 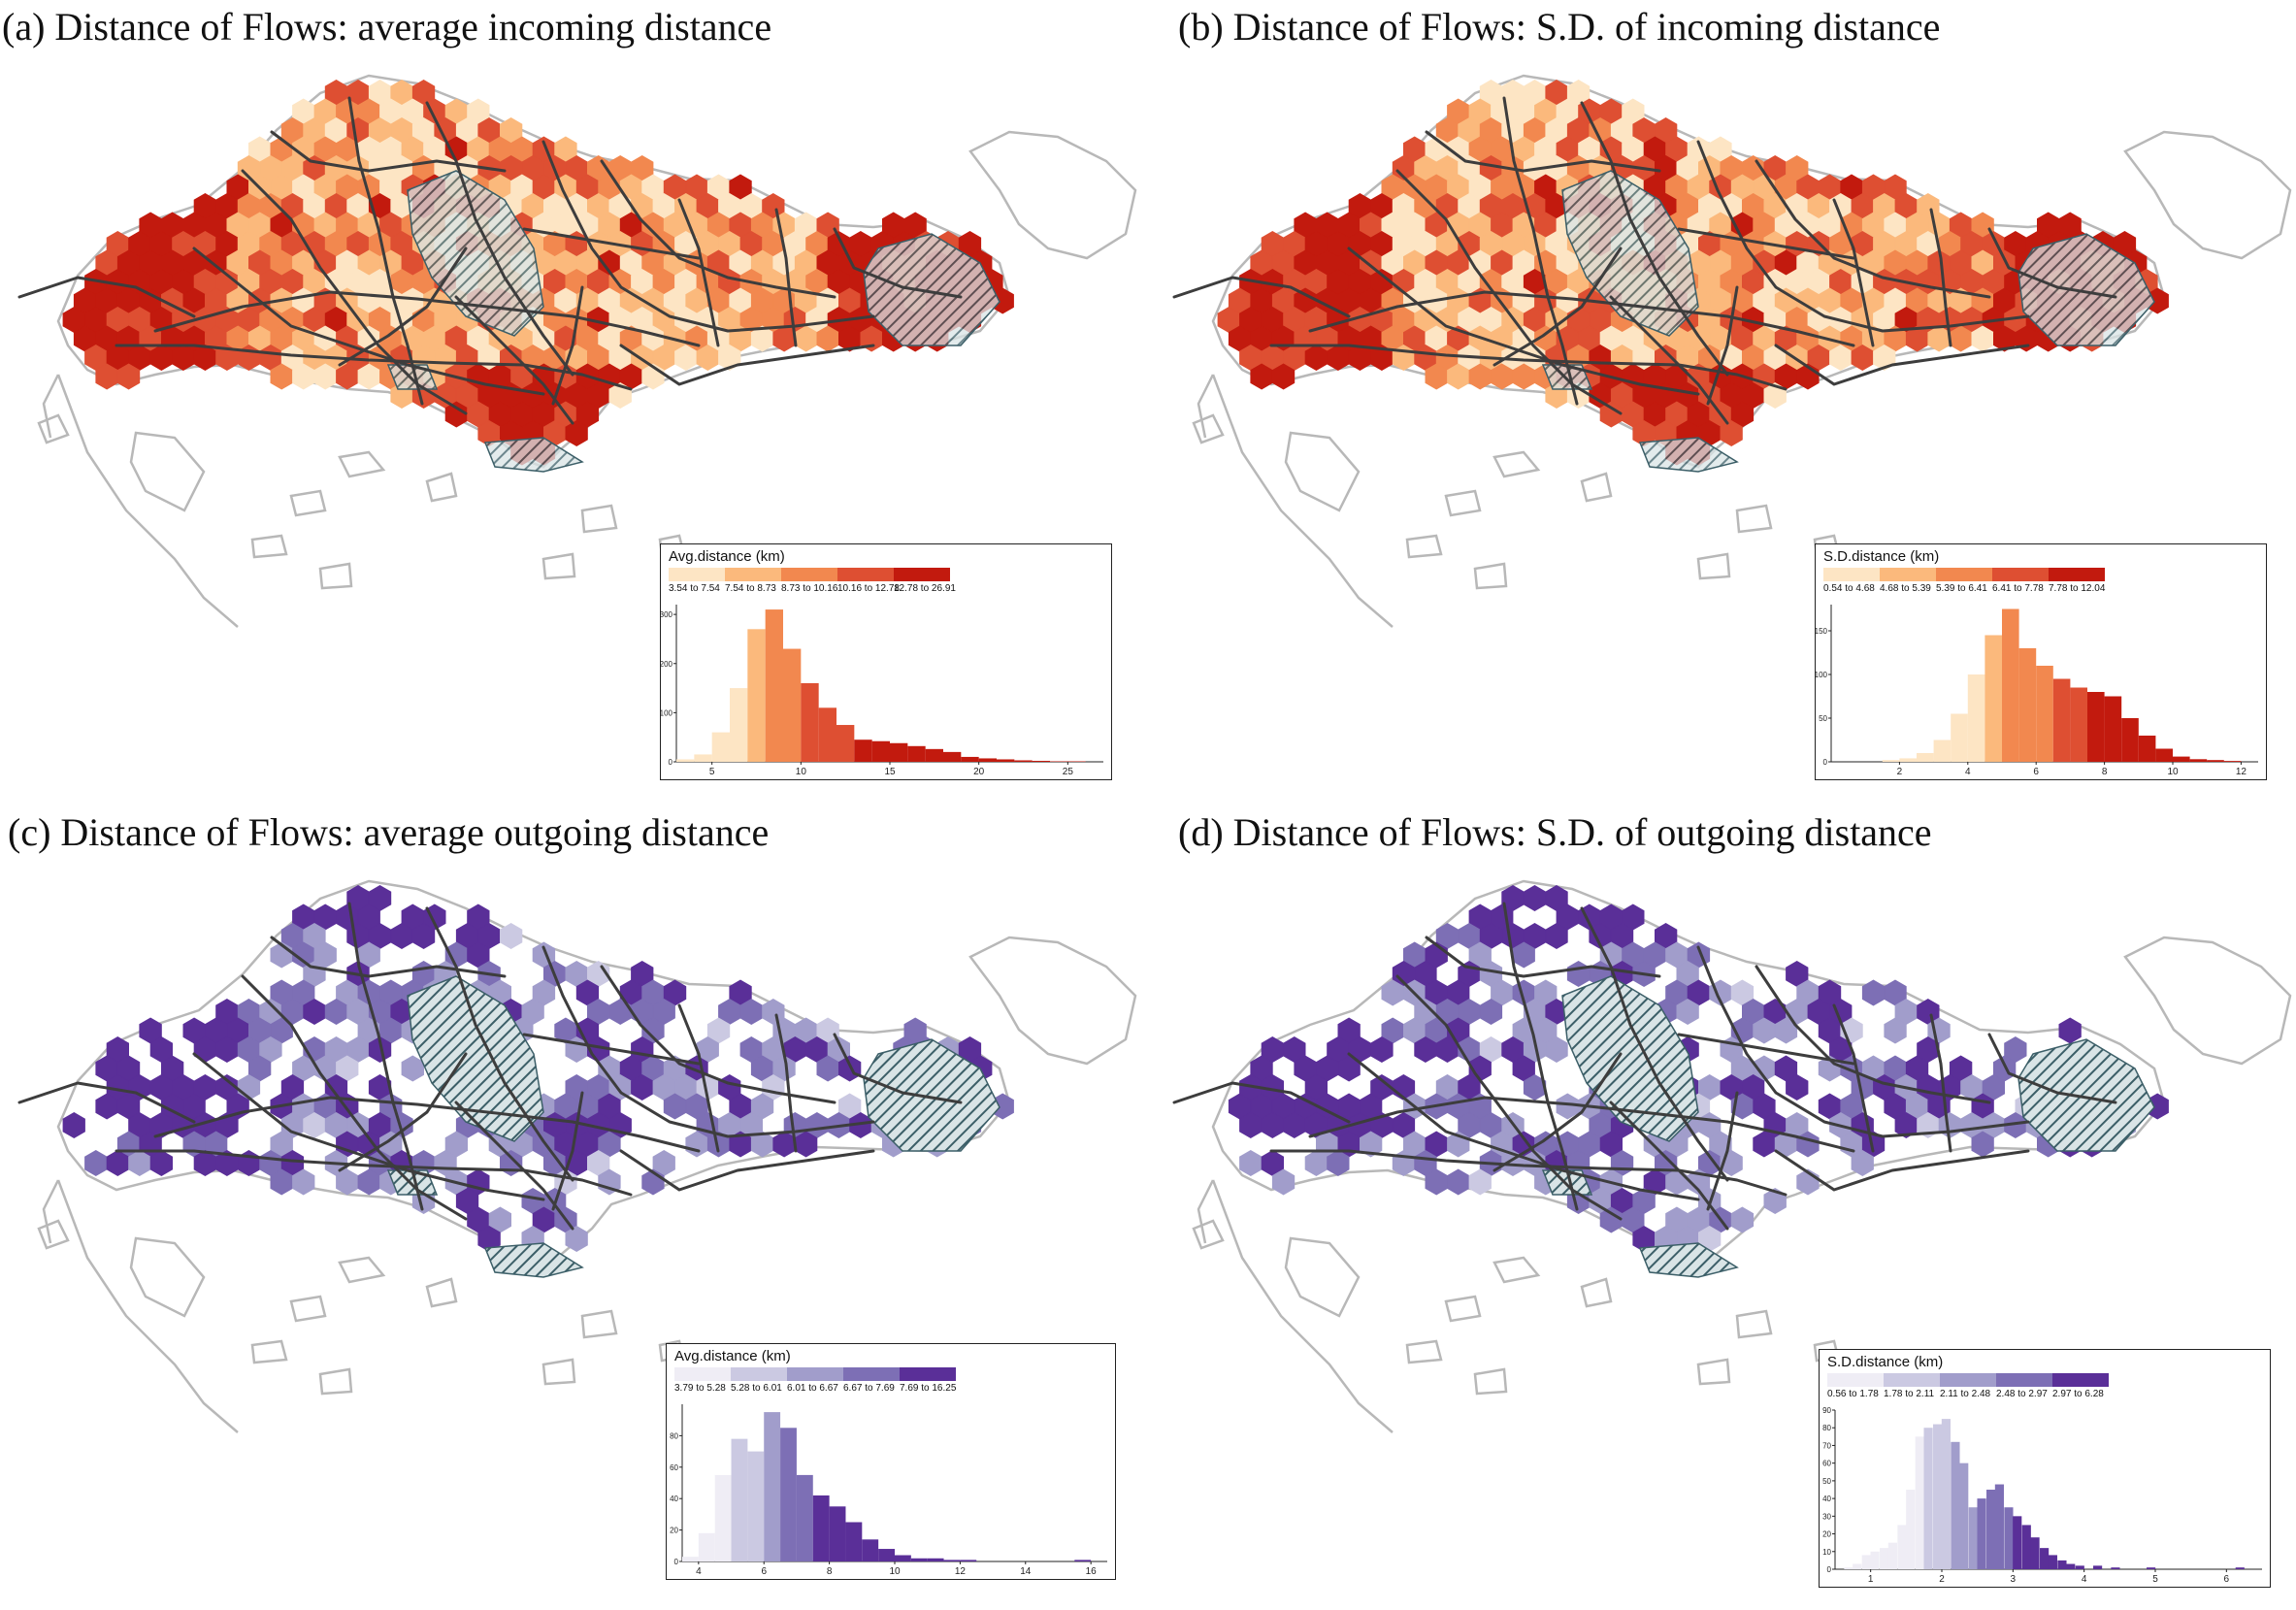 What do you see at coordinates (1068, 772) in the screenshot?
I see `x-tick-label: 25` at bounding box center [1068, 772].